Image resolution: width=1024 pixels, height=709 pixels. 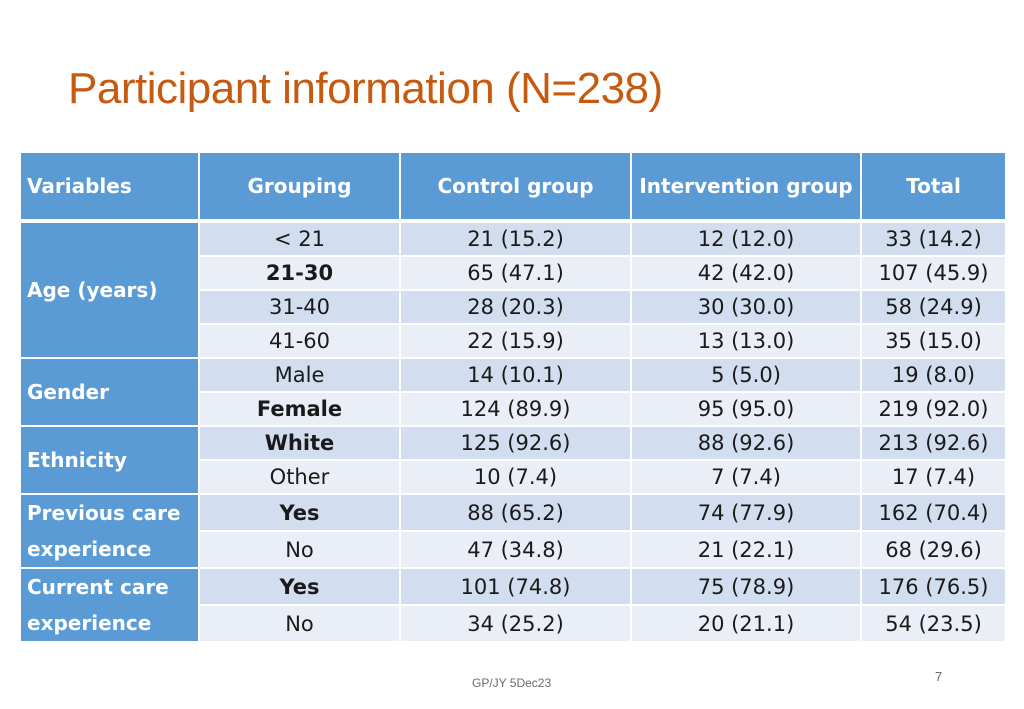 I want to click on variable-current-care: Current care experience, so click(x=109, y=605).